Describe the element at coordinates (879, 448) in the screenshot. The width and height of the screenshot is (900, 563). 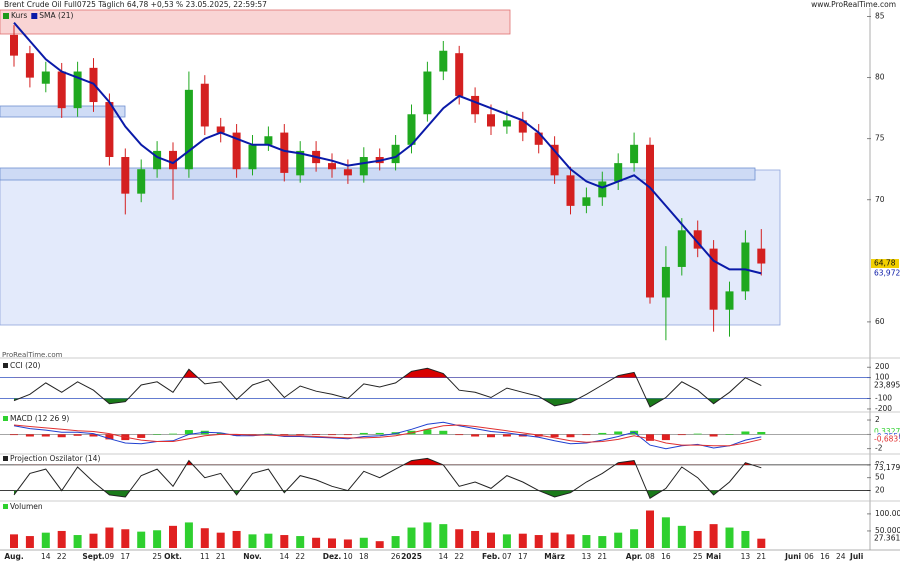
I see `y-tick-label: -2` at that location.